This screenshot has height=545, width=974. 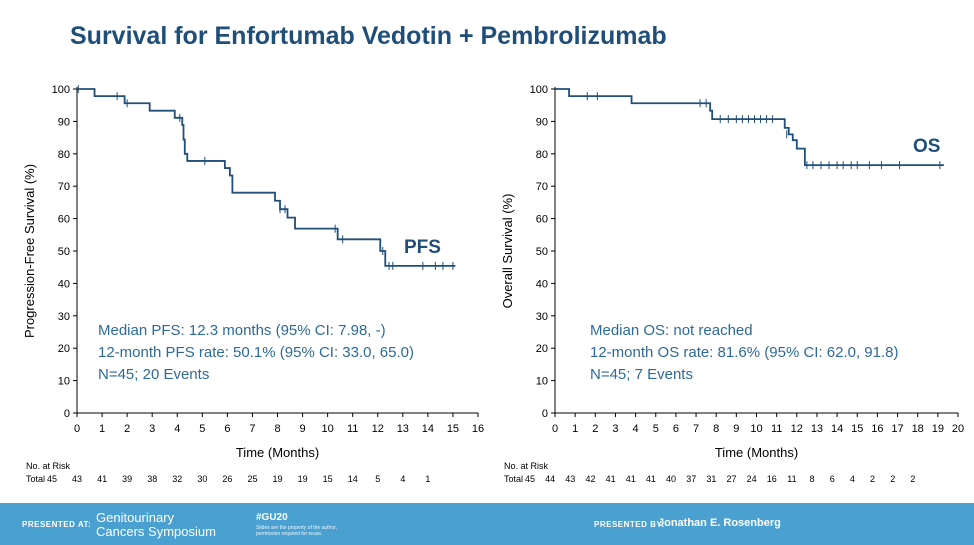 I want to click on at-risk-count: 24, so click(x=752, y=479).